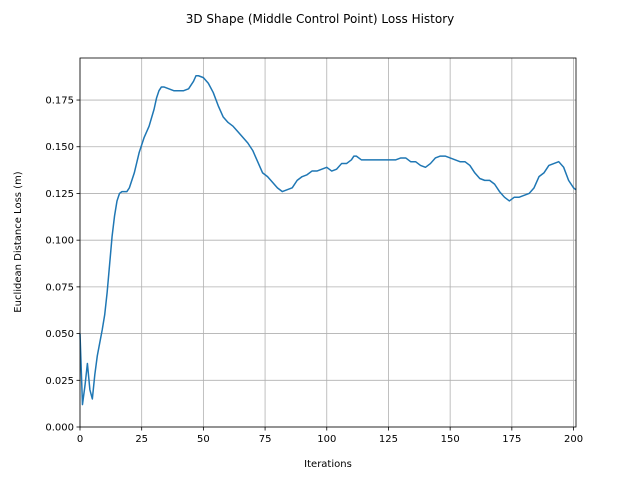  I want to click on y-axis-label: Euclidean Distance Loss (m), so click(18, 242).